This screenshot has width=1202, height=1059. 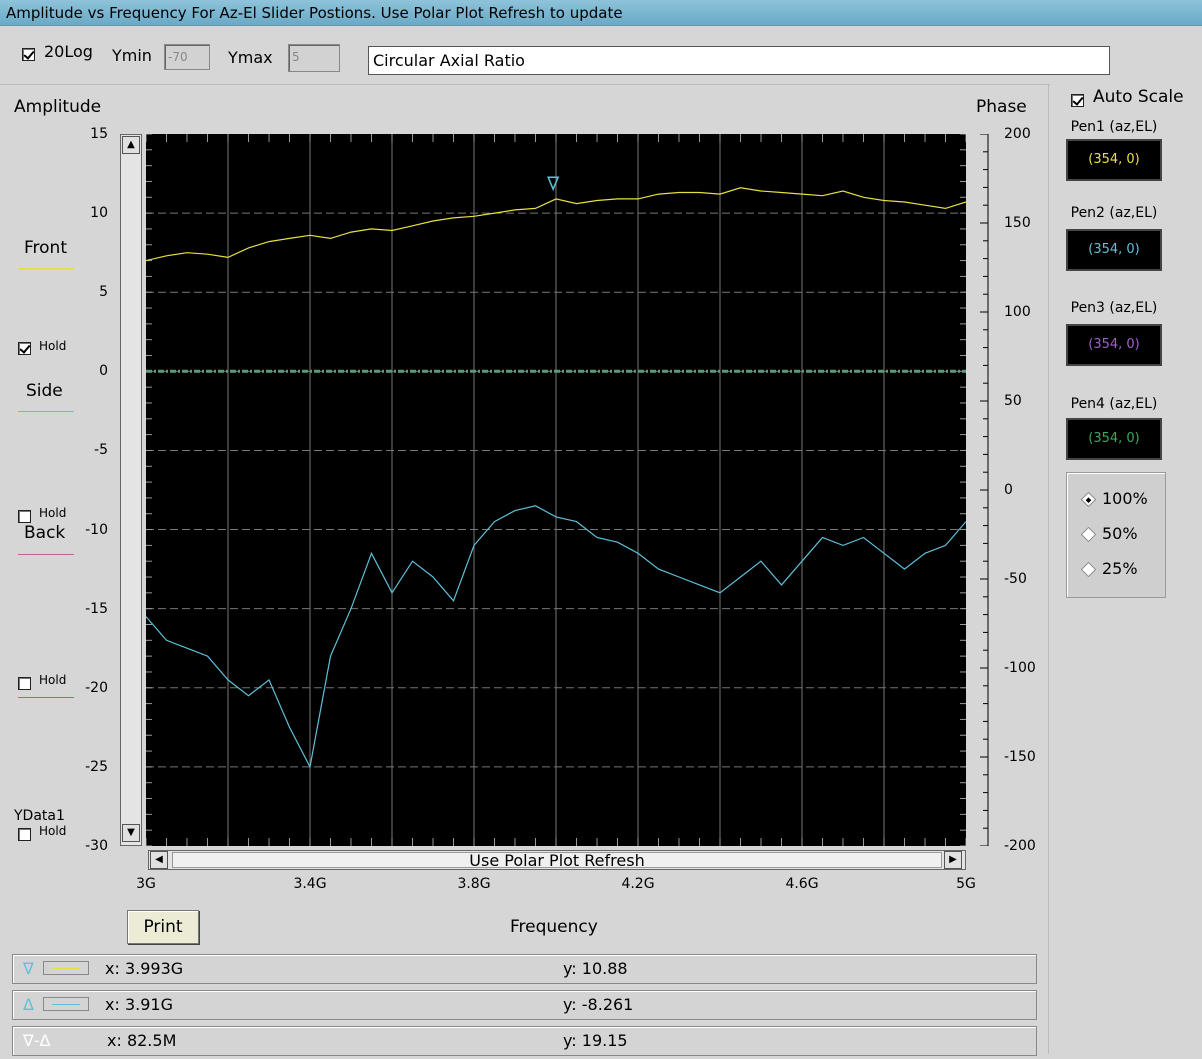 I want to click on scrollbar-thumb: Use Polar Plot Refresh, so click(x=557, y=860).